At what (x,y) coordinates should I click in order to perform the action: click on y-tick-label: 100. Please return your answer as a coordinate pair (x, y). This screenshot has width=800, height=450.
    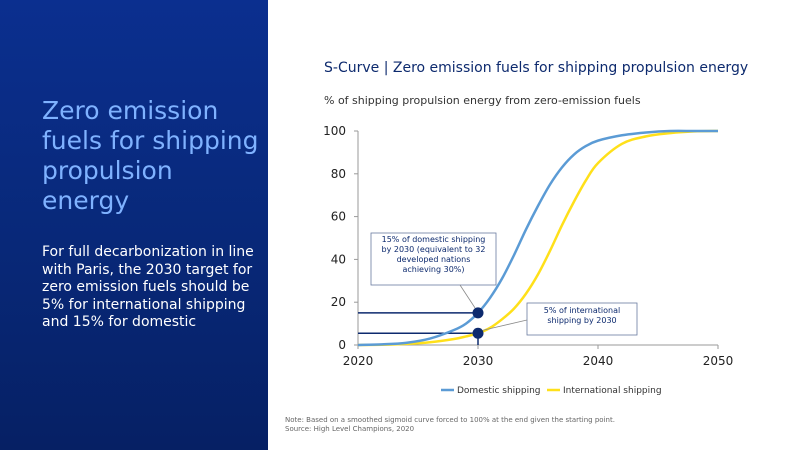
    Looking at the image, I should click on (334, 131).